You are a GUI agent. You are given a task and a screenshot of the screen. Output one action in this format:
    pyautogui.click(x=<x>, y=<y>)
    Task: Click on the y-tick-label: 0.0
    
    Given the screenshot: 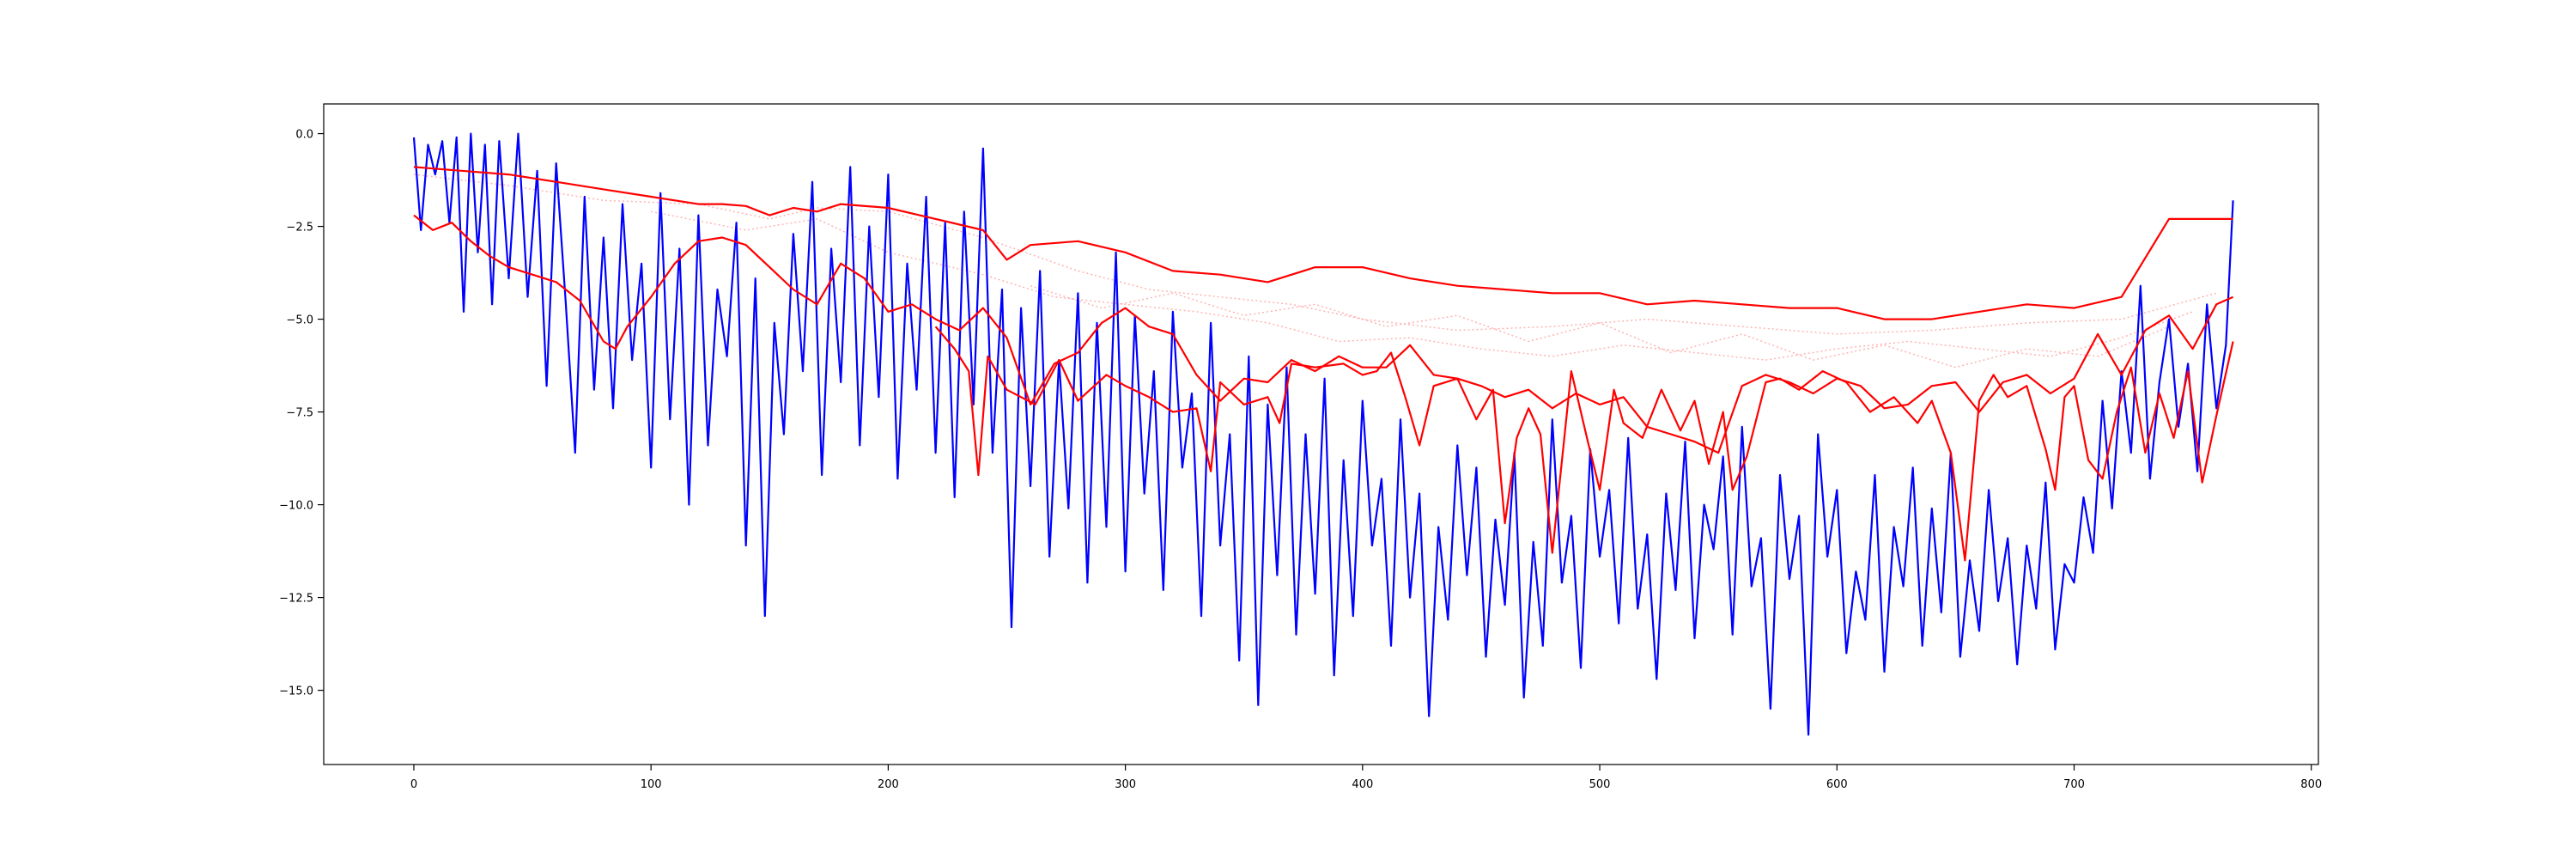 What is the action you would take?
    pyautogui.click(x=304, y=135)
    